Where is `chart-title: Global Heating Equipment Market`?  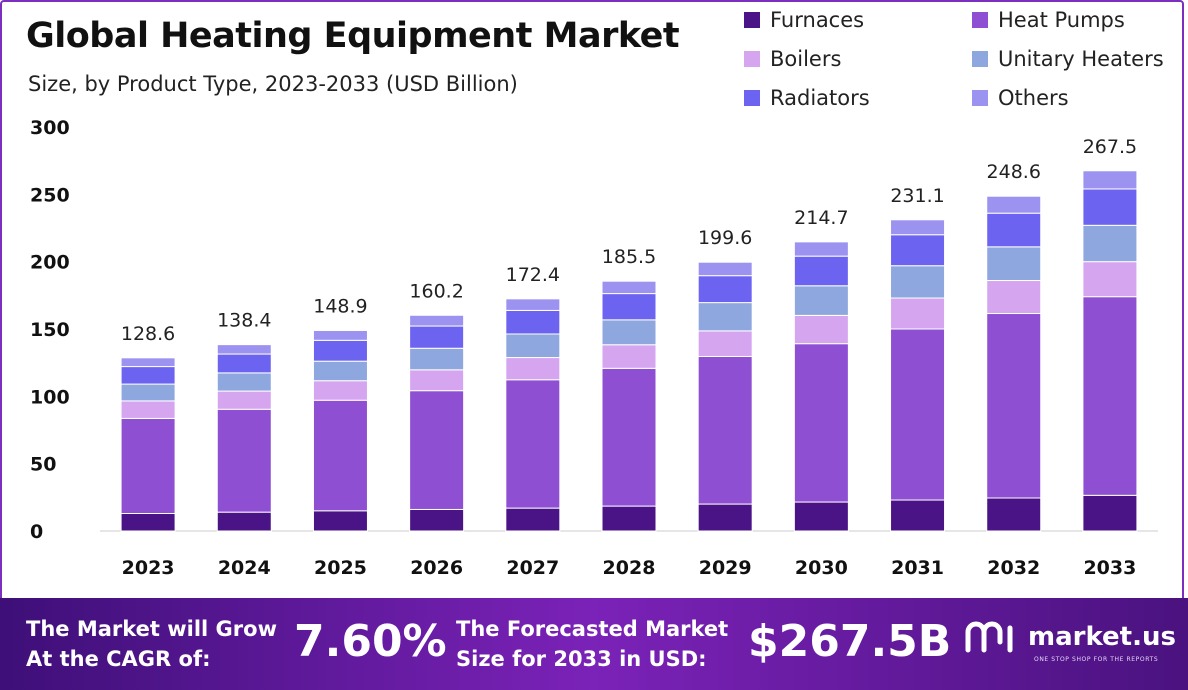 chart-title: Global Heating Equipment Market is located at coordinates (353, 36).